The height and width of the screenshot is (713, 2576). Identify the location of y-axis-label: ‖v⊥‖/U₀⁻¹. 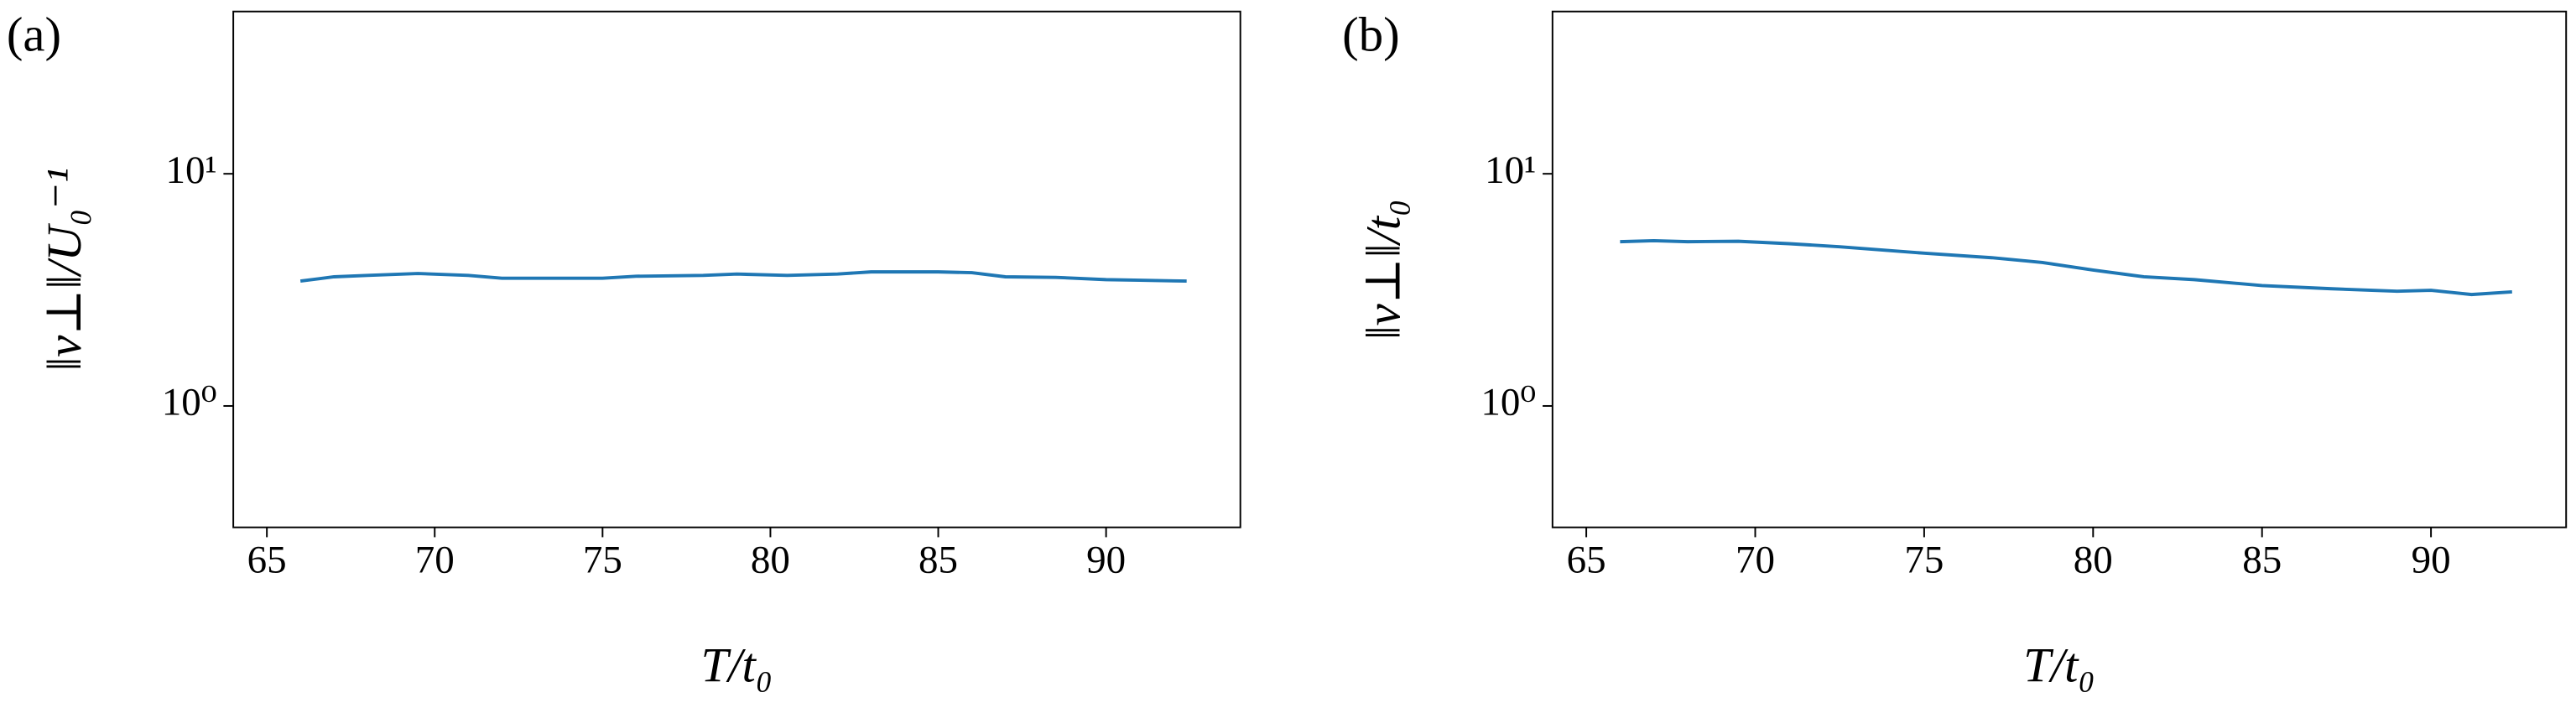
(64, 269).